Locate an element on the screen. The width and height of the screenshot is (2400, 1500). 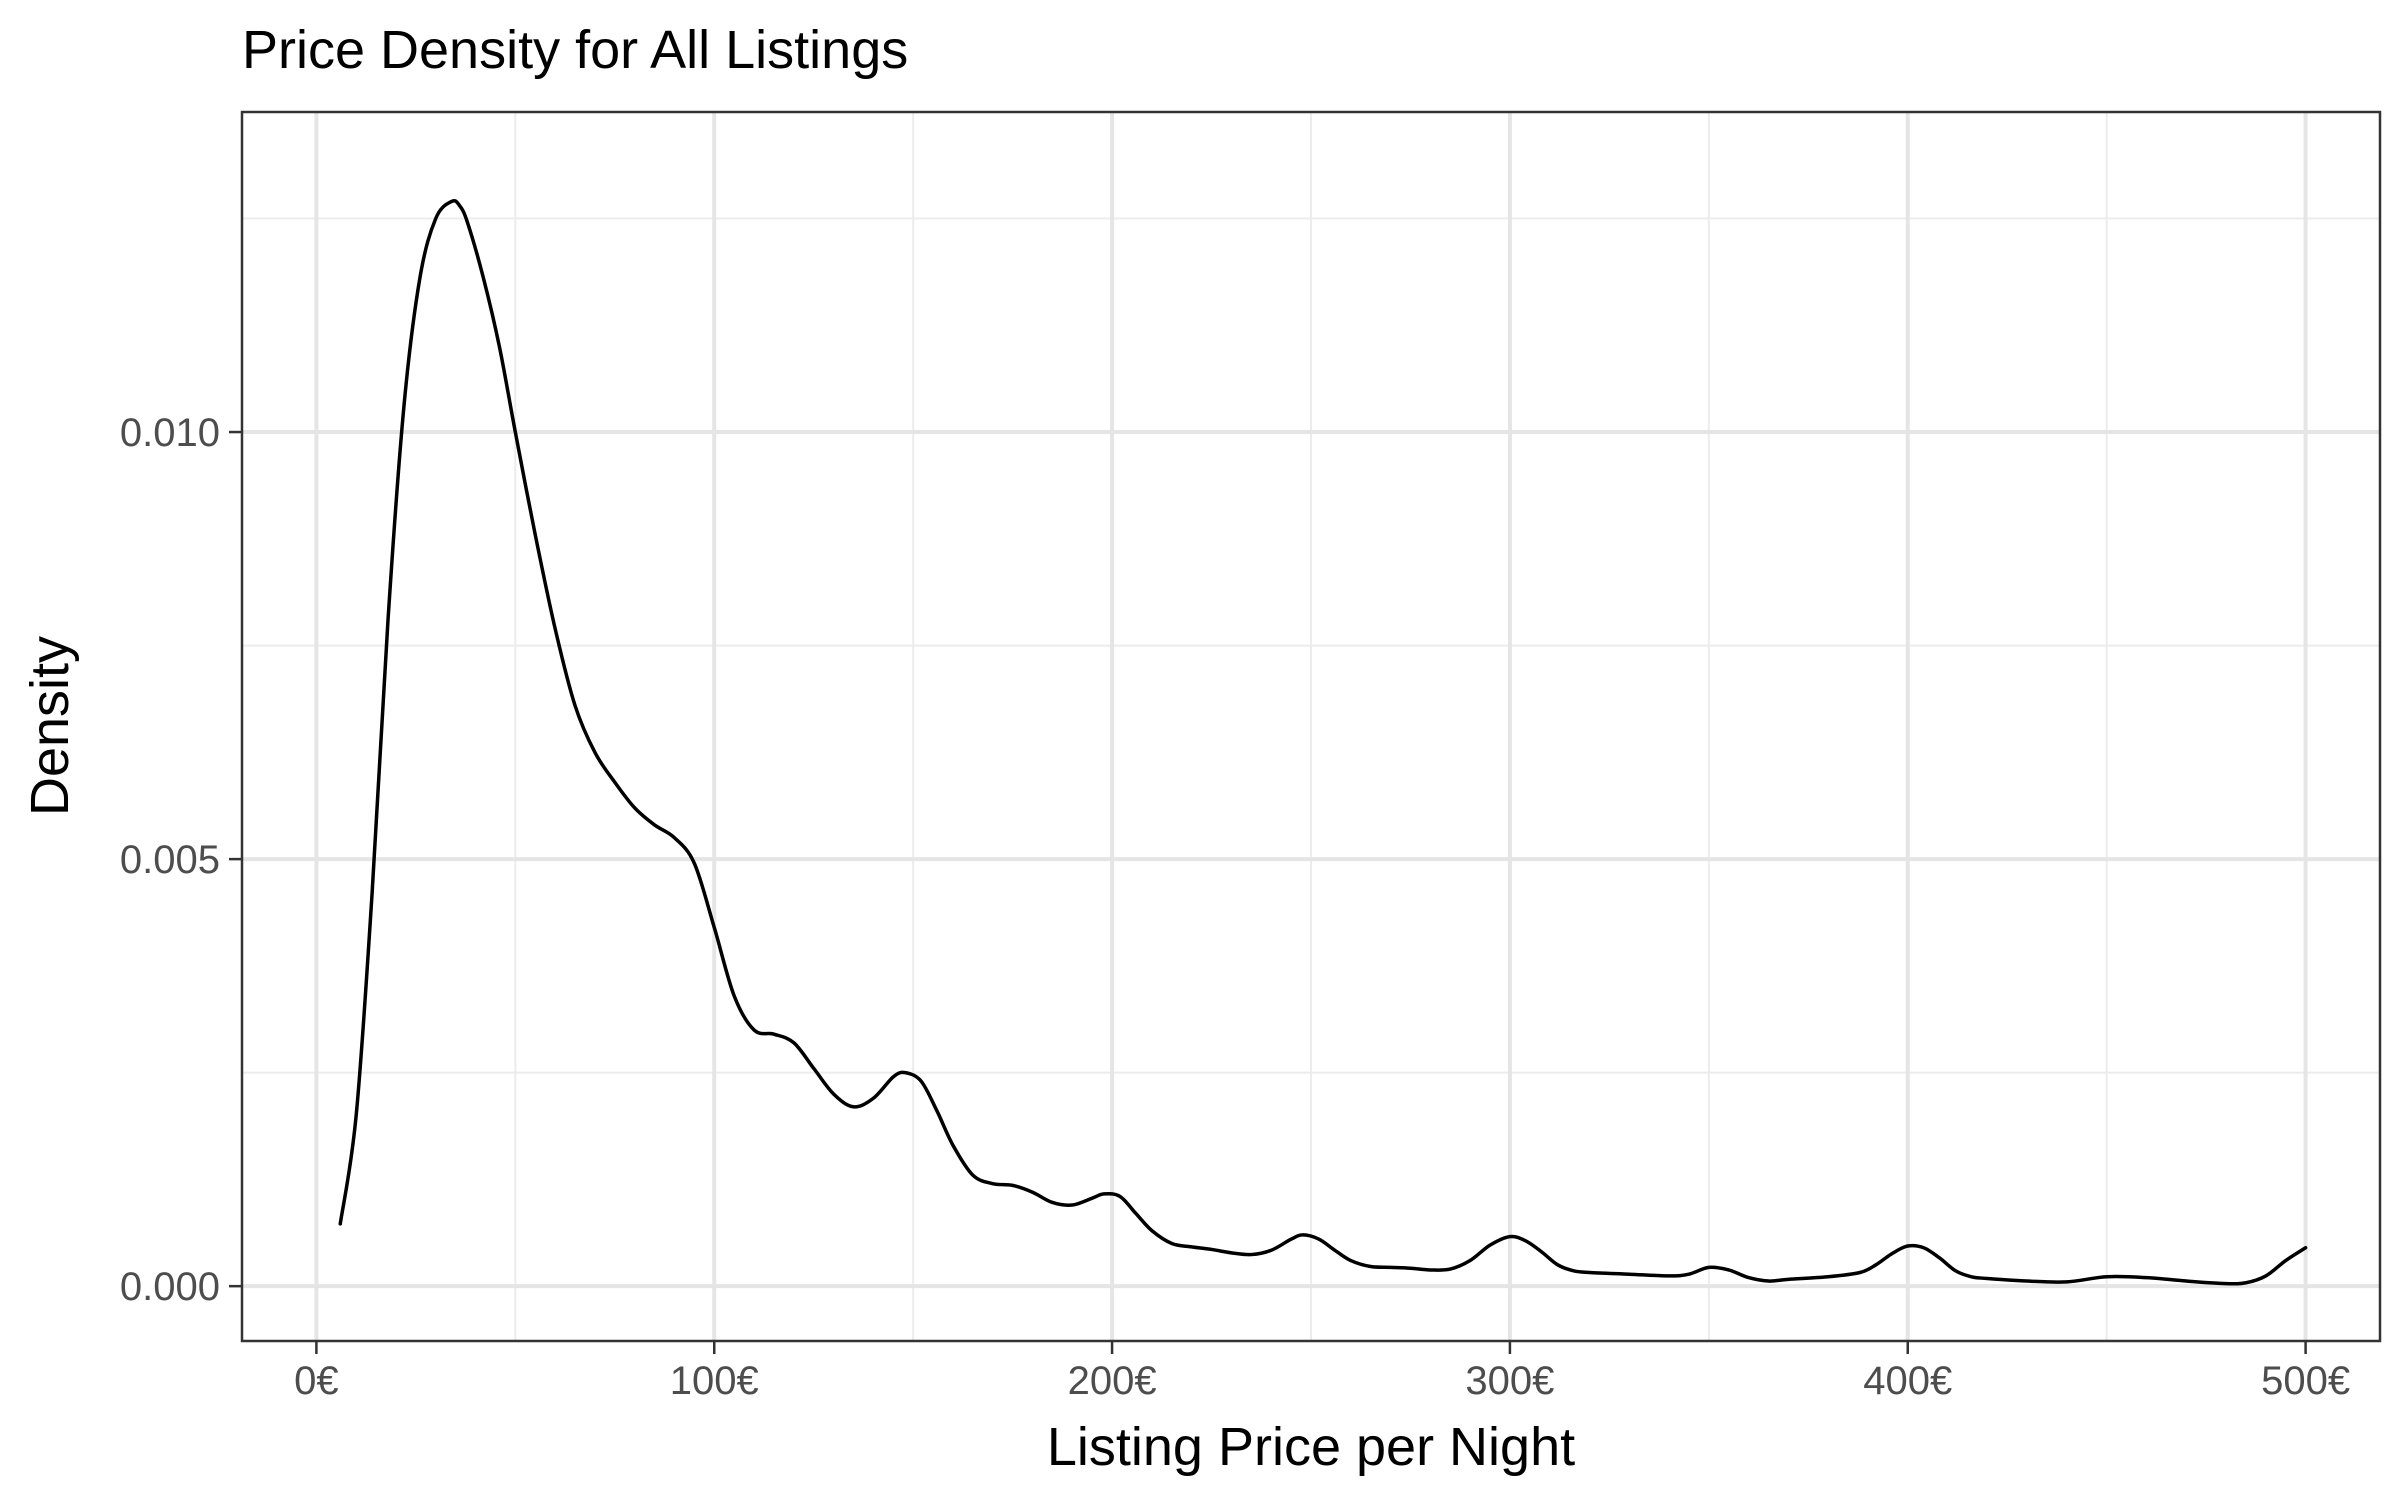
y-axis-title: Density is located at coordinates (50, 726).